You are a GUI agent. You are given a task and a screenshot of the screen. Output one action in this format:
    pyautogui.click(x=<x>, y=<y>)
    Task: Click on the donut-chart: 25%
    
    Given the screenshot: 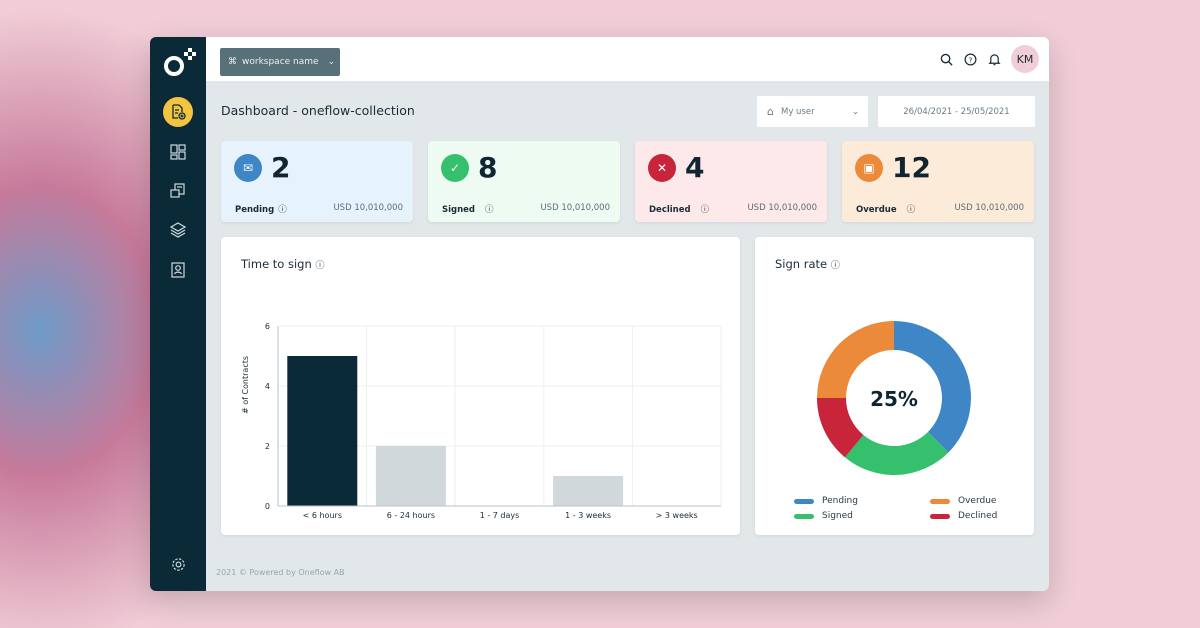 What is the action you would take?
    pyautogui.click(x=894, y=398)
    